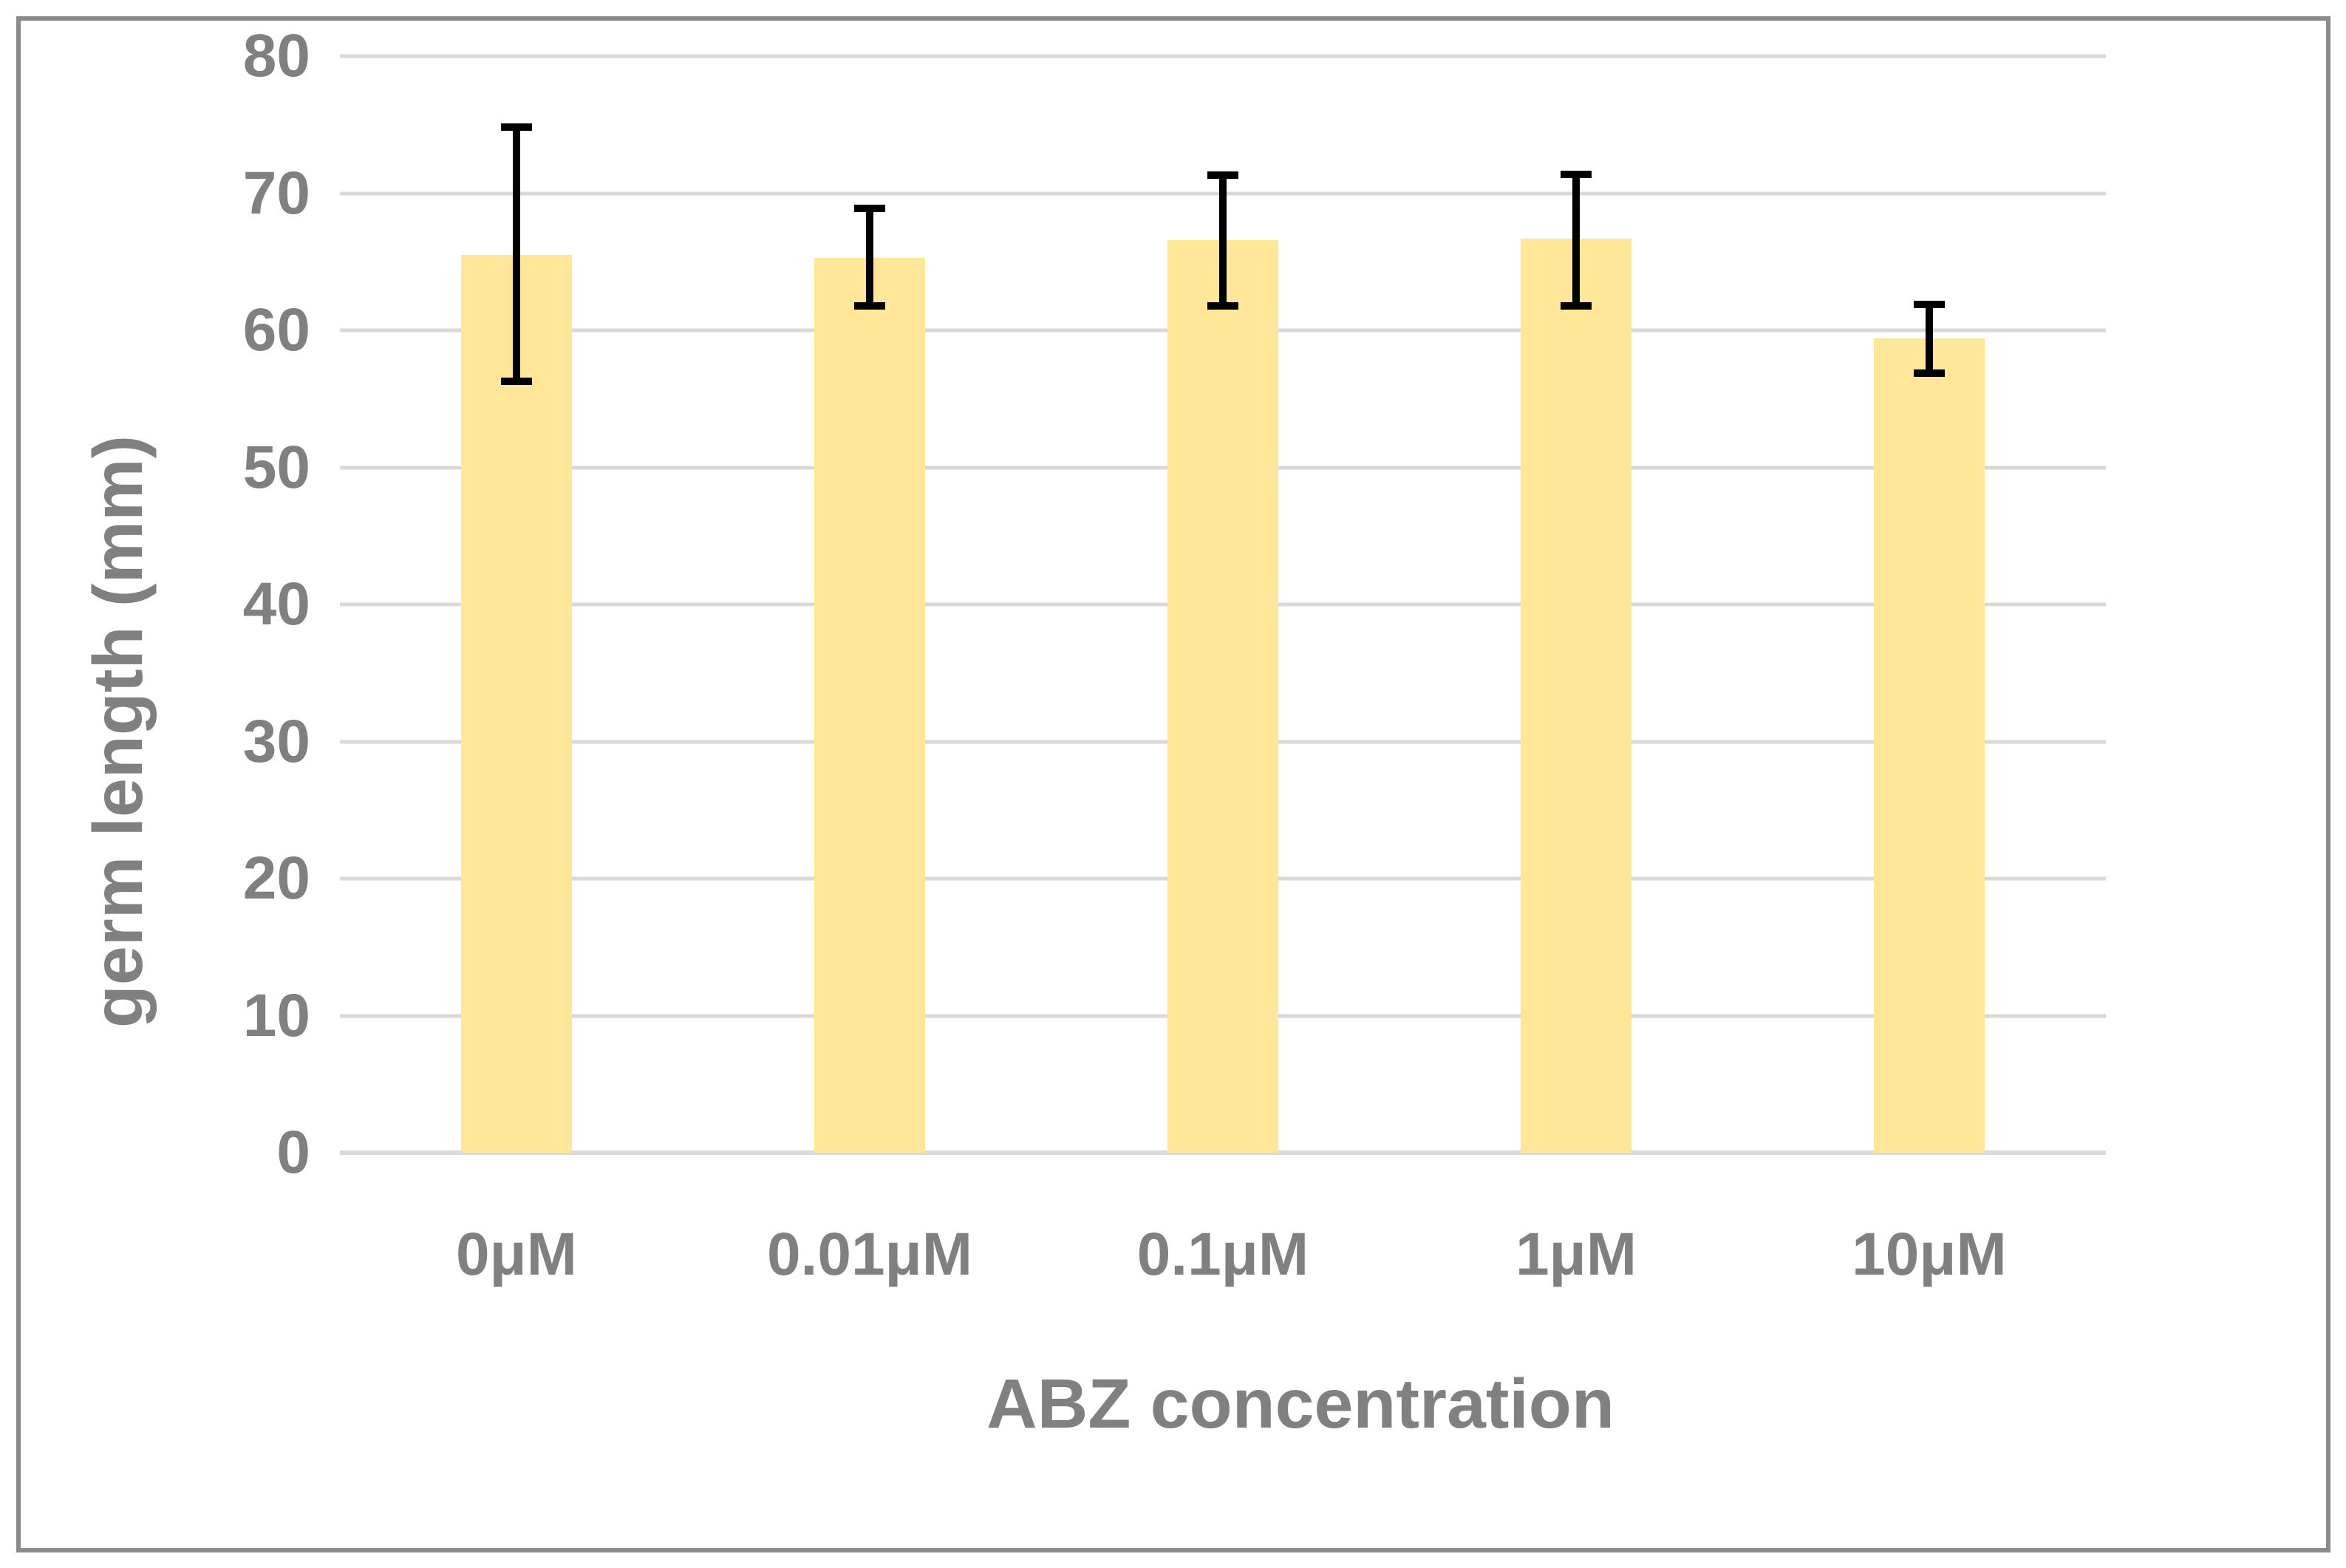 Image resolution: width=2346 pixels, height=1568 pixels. Describe the element at coordinates (276, 1015) in the screenshot. I see `y-tick-label-10: 10` at that location.